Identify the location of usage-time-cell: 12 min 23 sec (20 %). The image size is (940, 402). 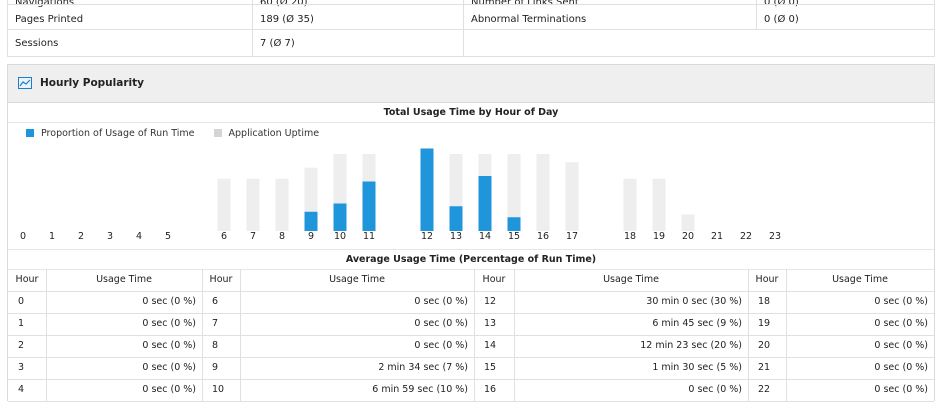
(691, 345).